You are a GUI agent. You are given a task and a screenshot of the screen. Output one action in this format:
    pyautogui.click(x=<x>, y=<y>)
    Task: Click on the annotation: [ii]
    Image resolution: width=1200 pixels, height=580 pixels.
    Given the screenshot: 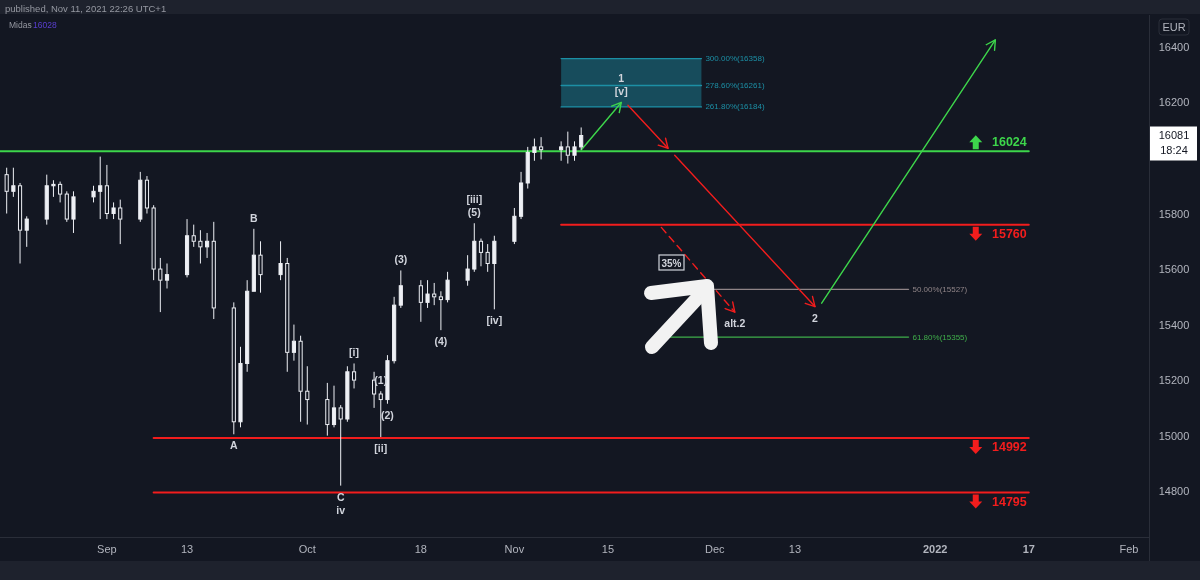 What is the action you would take?
    pyautogui.click(x=381, y=448)
    